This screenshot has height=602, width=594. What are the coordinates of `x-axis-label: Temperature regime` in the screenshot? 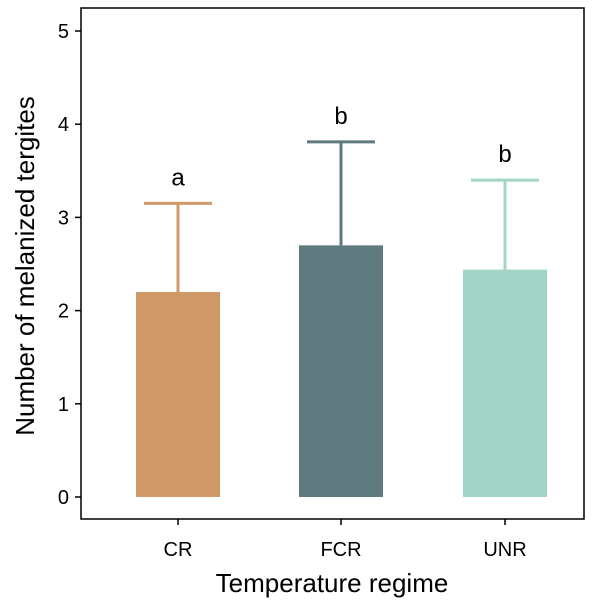 It's located at (332, 583).